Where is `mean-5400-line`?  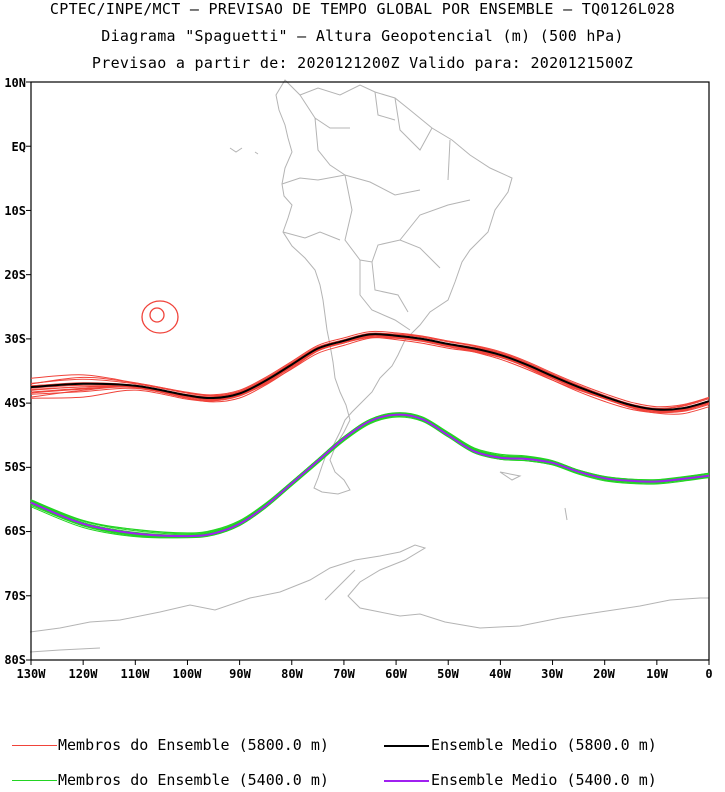 mean-5400-line is located at coordinates (370, 475).